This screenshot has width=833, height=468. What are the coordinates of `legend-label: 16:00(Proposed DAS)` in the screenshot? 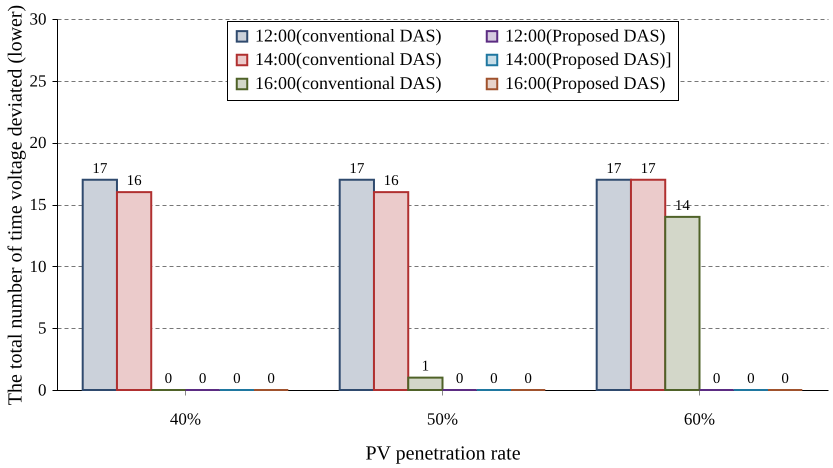 It's located at (585, 83).